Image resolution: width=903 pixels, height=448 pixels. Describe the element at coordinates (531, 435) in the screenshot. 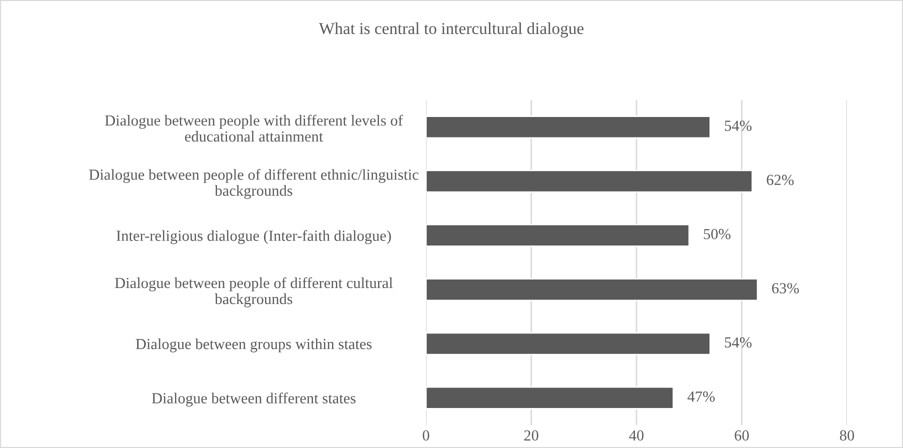

I see `x-tick-label: 20` at that location.